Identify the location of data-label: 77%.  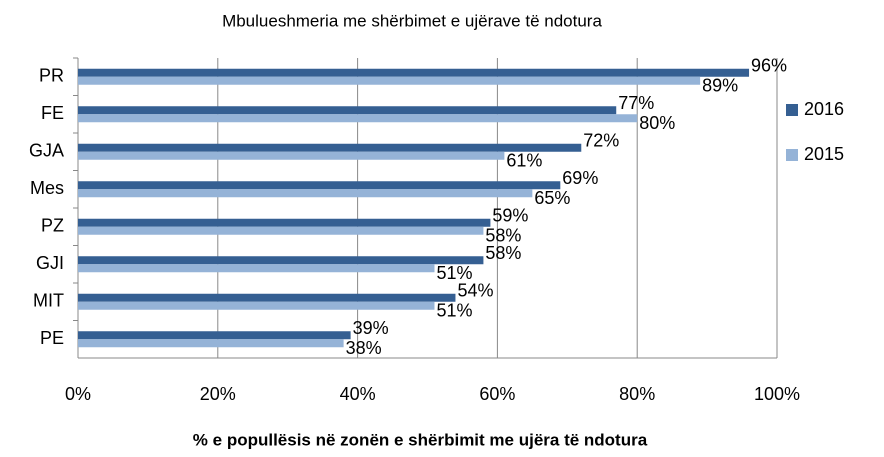
(636, 103).